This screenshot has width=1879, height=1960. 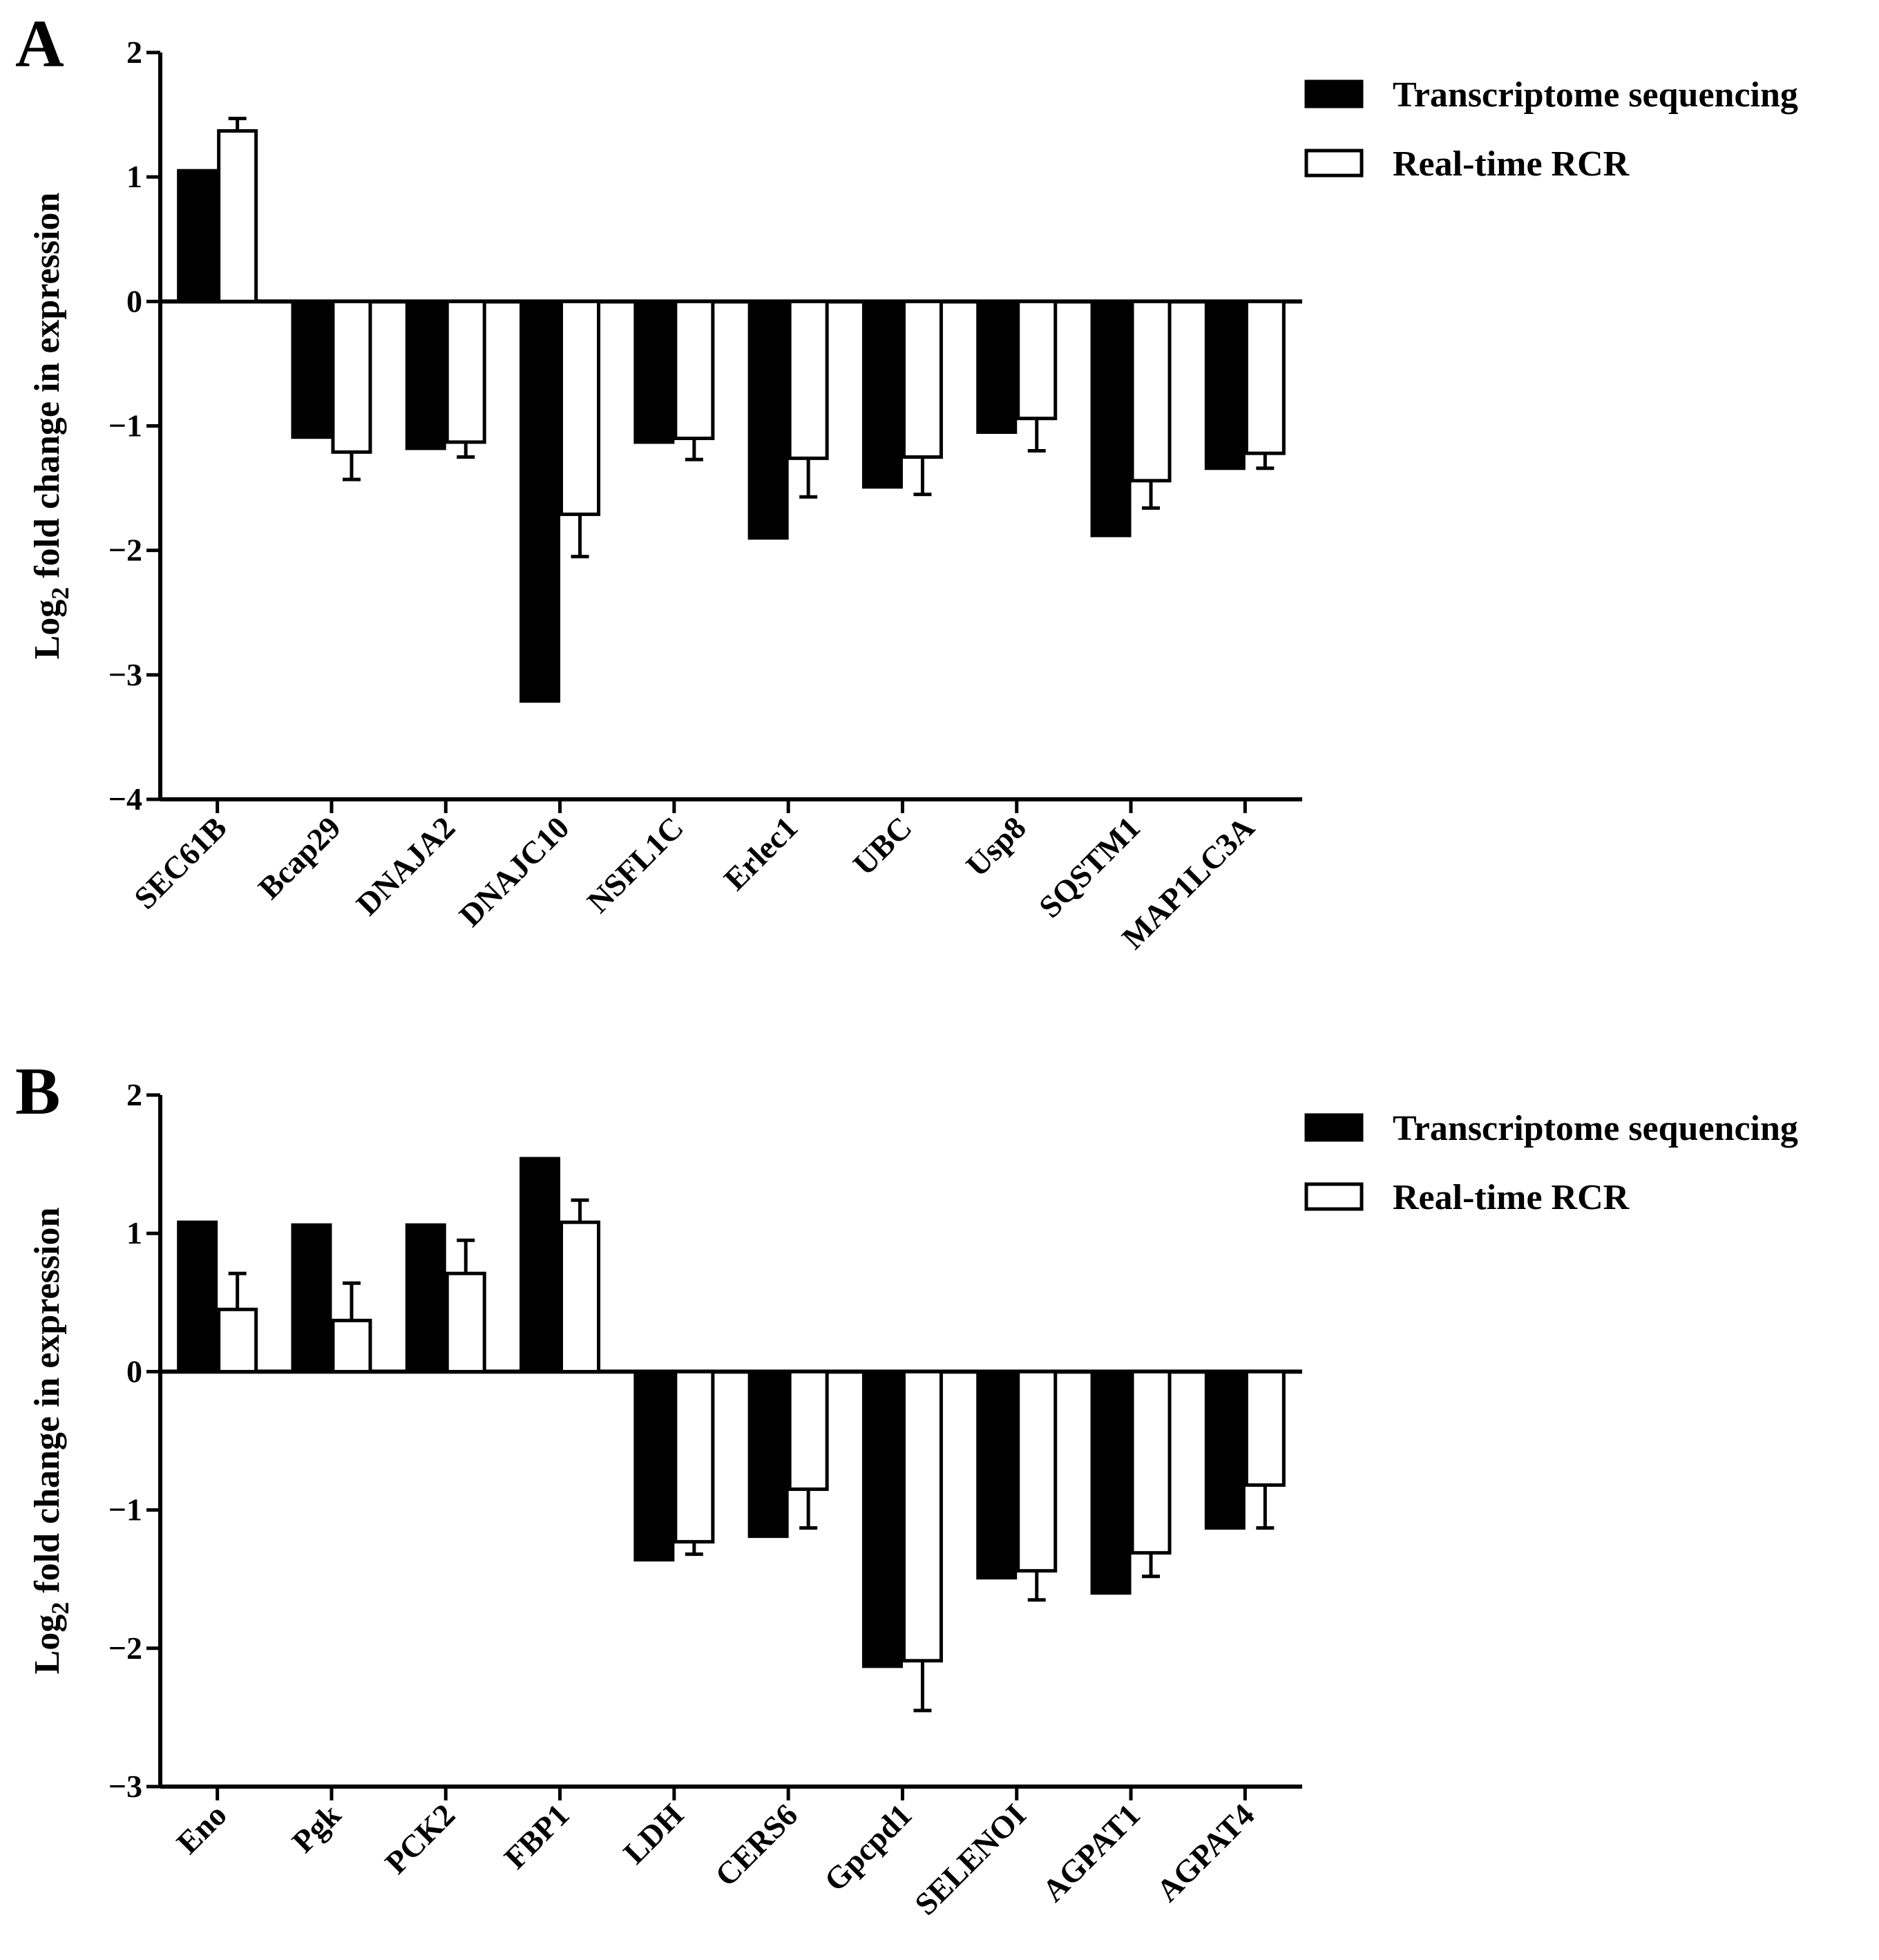 I want to click on category-label: PCK2, so click(x=419, y=1839).